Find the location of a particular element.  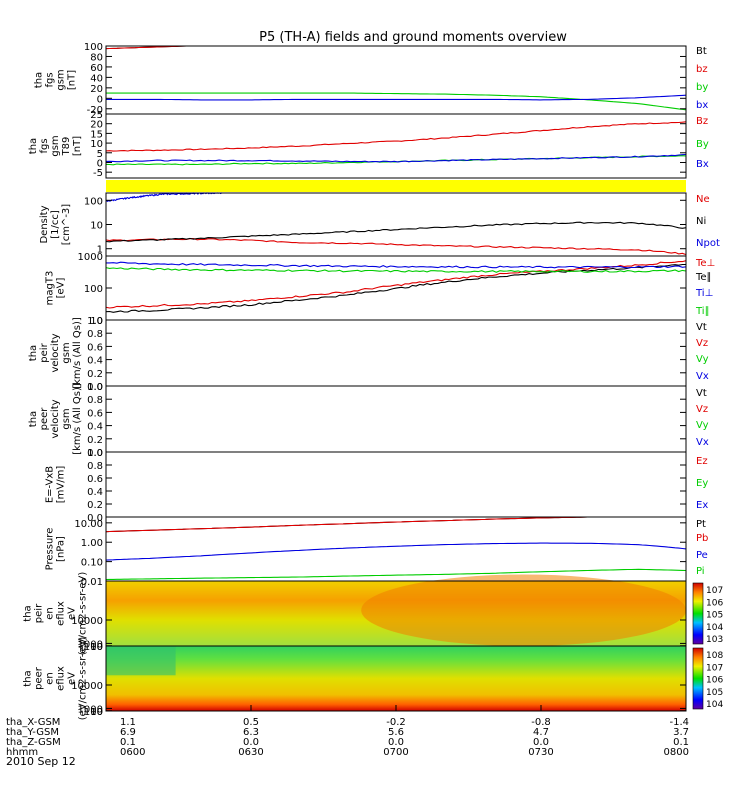

y-tick-label: -20 is located at coordinates (95, 110).